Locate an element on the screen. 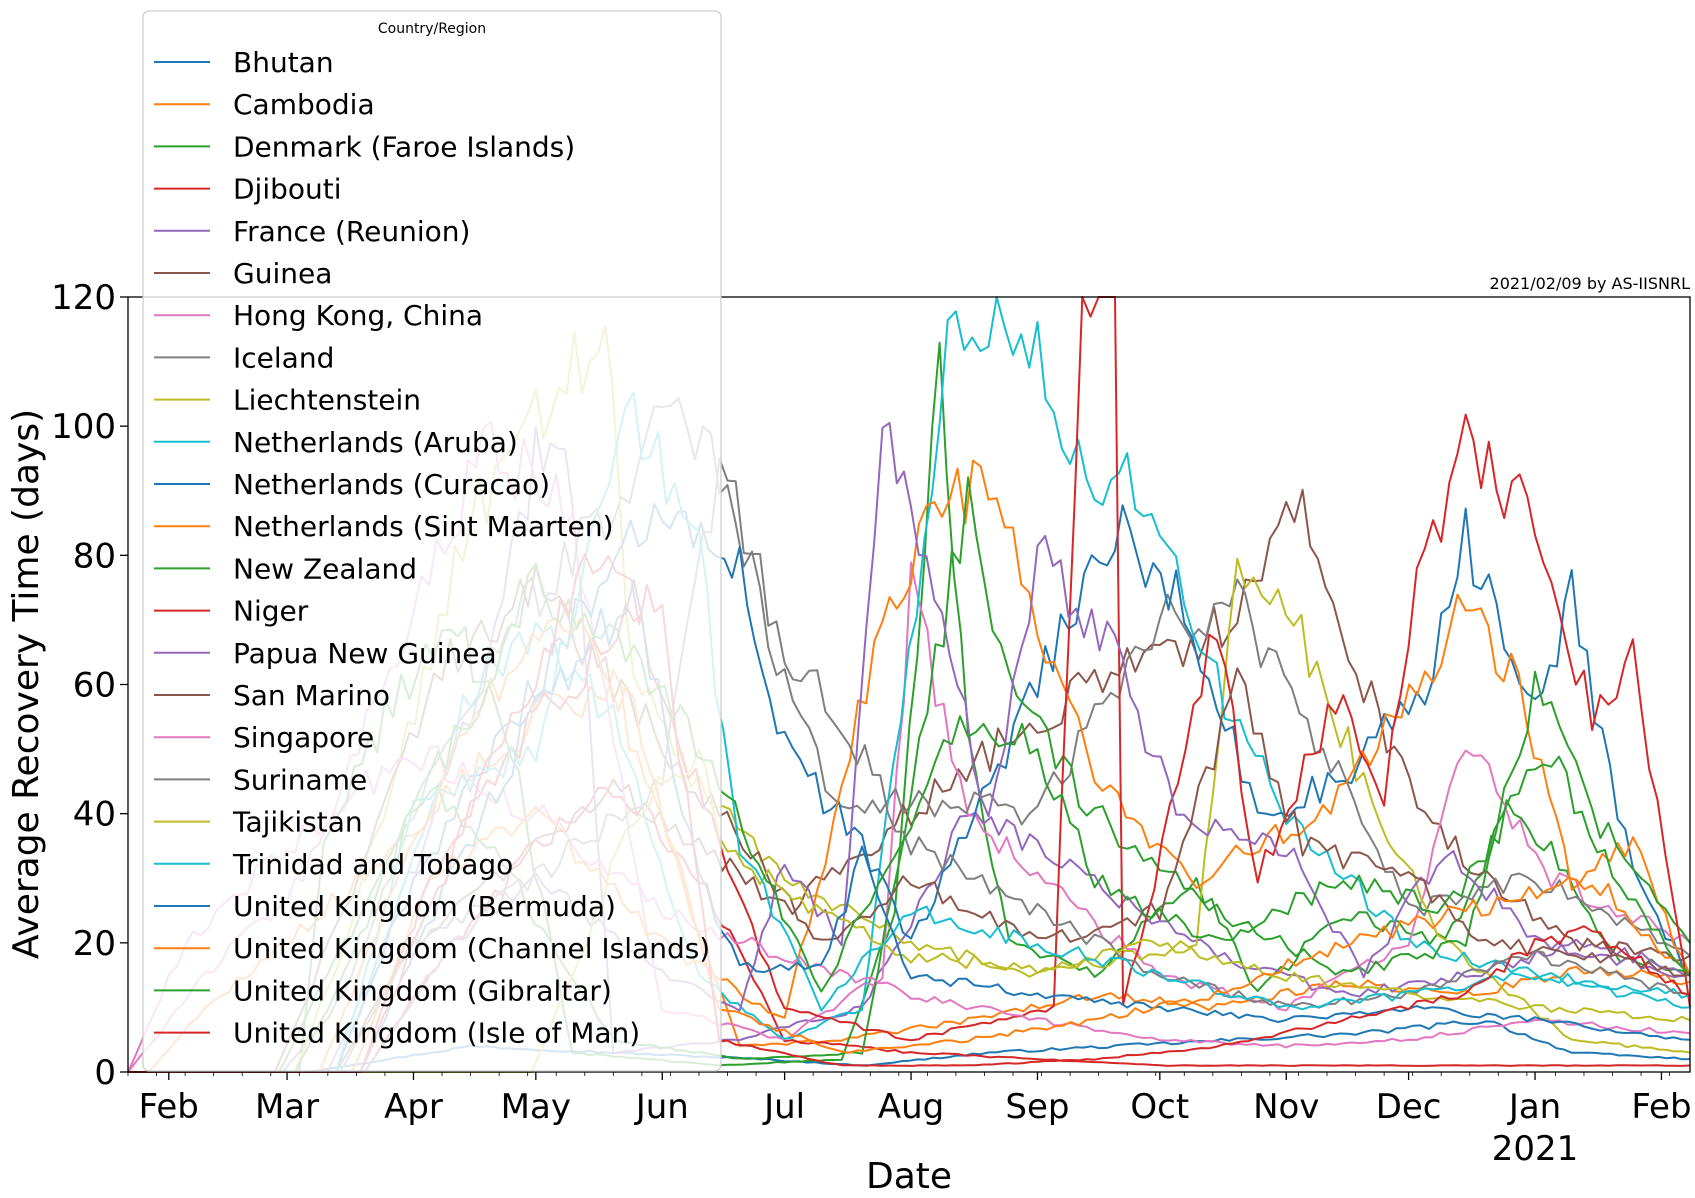 The width and height of the screenshot is (1695, 1198). legend-label: Trinidad and Tobago is located at coordinates (372, 864).